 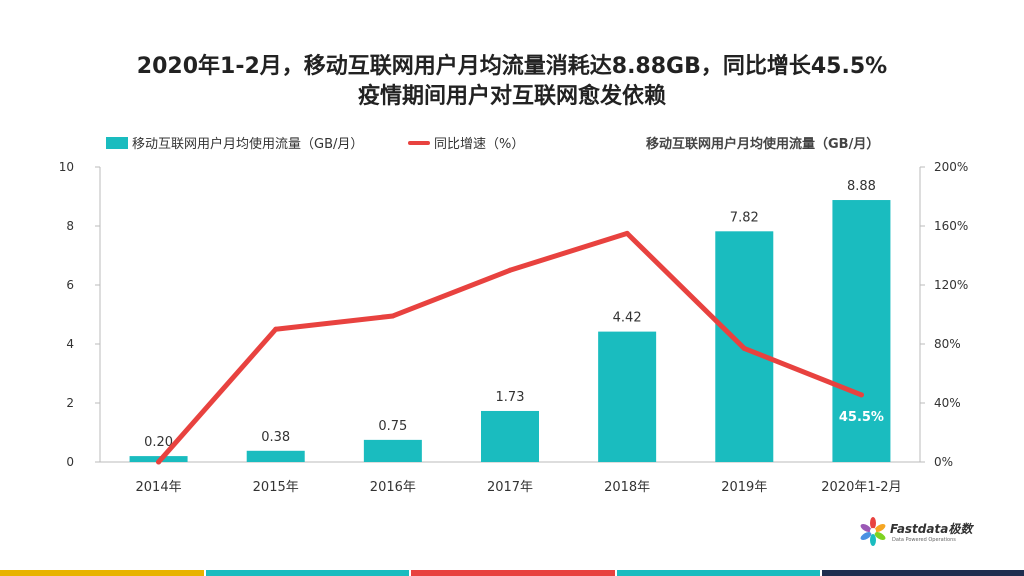 What do you see at coordinates (510, 397) in the screenshot?
I see `bar-value-label: 1.73` at bounding box center [510, 397].